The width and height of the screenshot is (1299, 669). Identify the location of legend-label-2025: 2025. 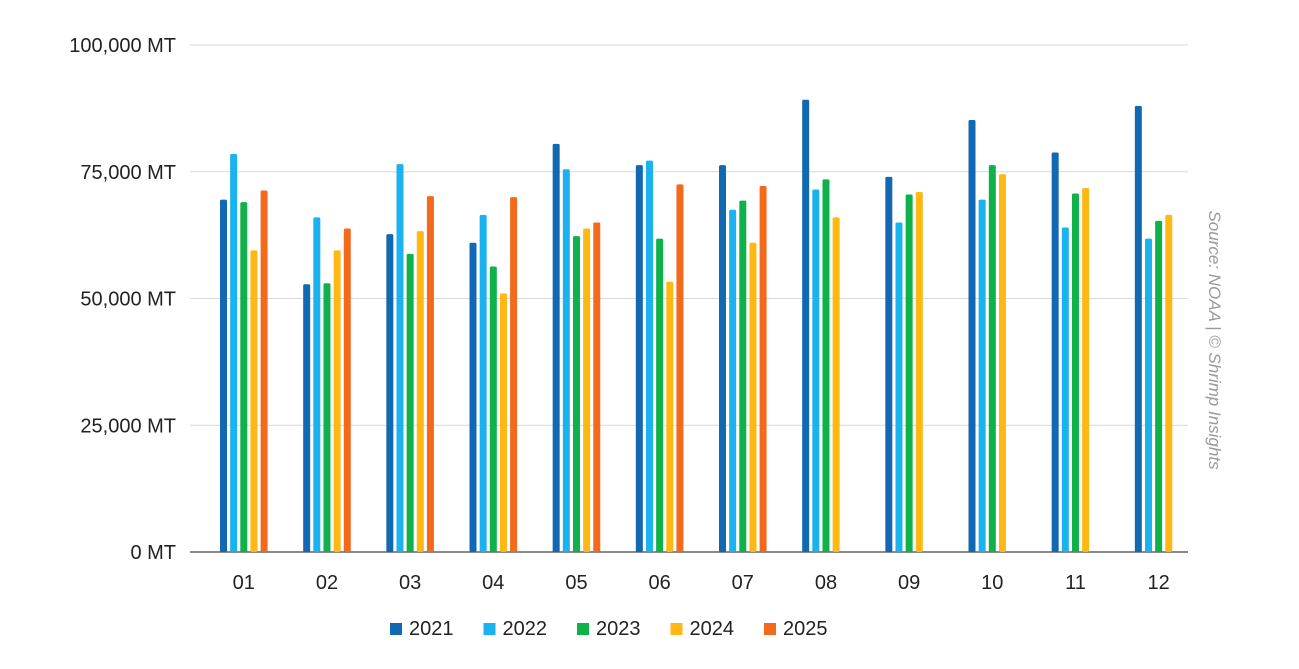
(805, 629).